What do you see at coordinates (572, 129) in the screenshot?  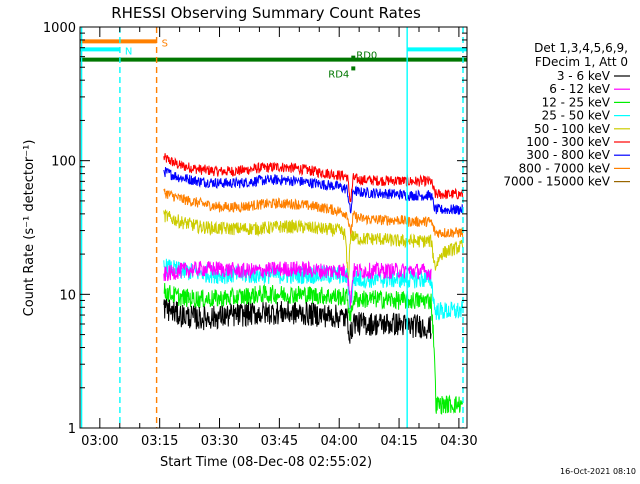 I see `legend-label-4: 50 - 100 keV` at bounding box center [572, 129].